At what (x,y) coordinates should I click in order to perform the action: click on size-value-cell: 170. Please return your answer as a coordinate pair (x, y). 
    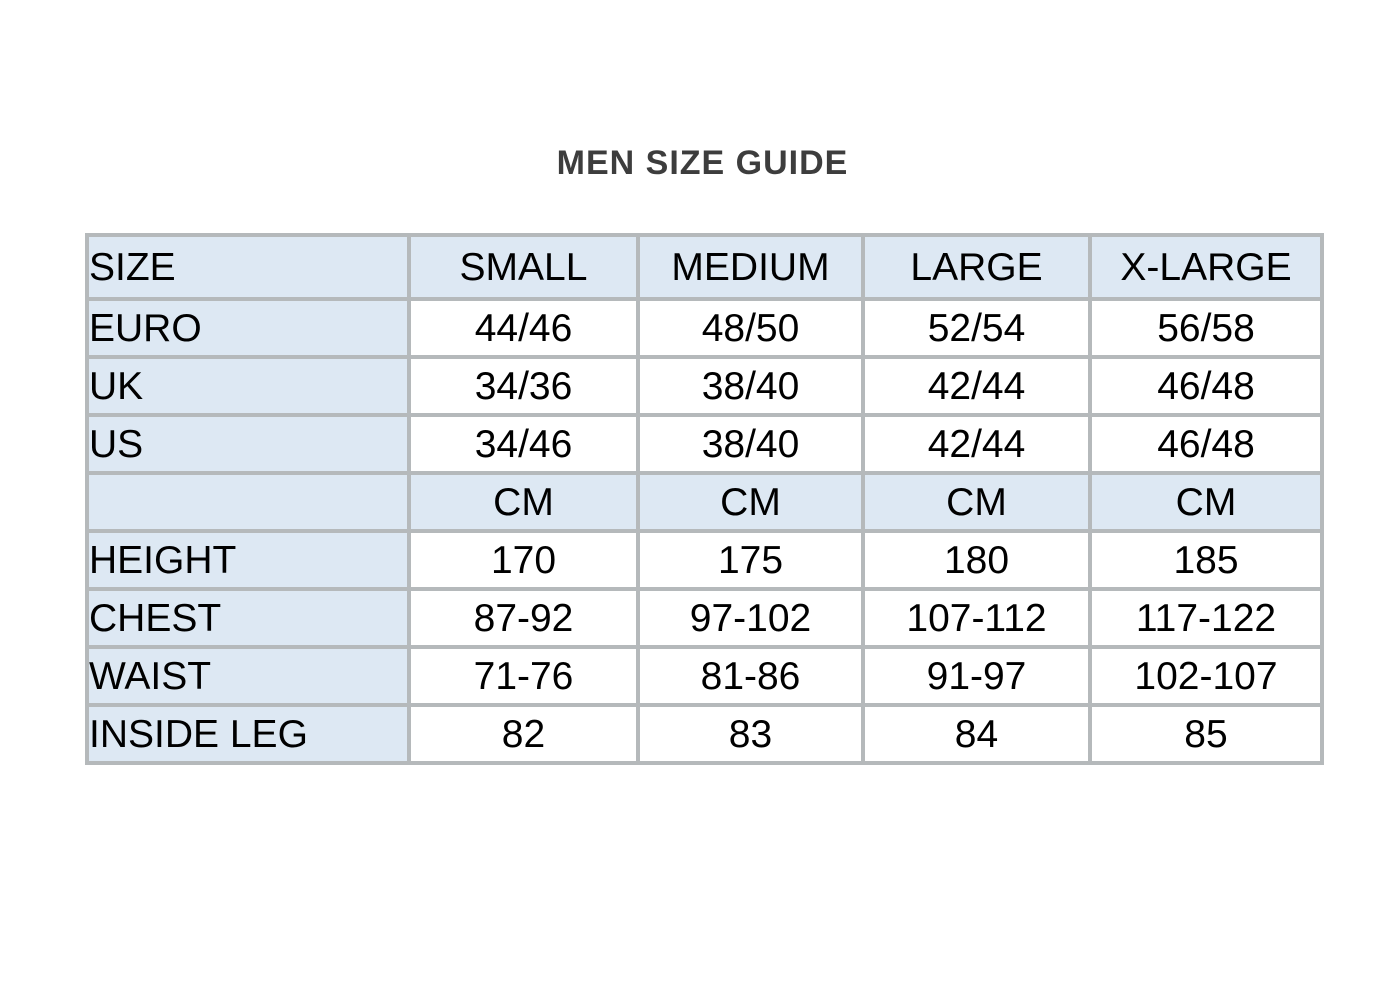
    Looking at the image, I should click on (523, 560).